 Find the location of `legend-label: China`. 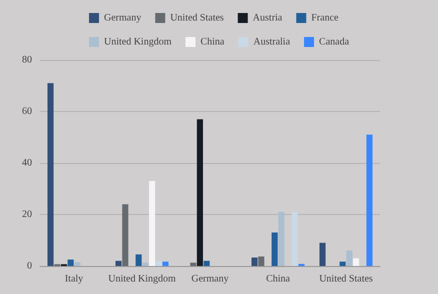

legend-label: China is located at coordinates (212, 42).